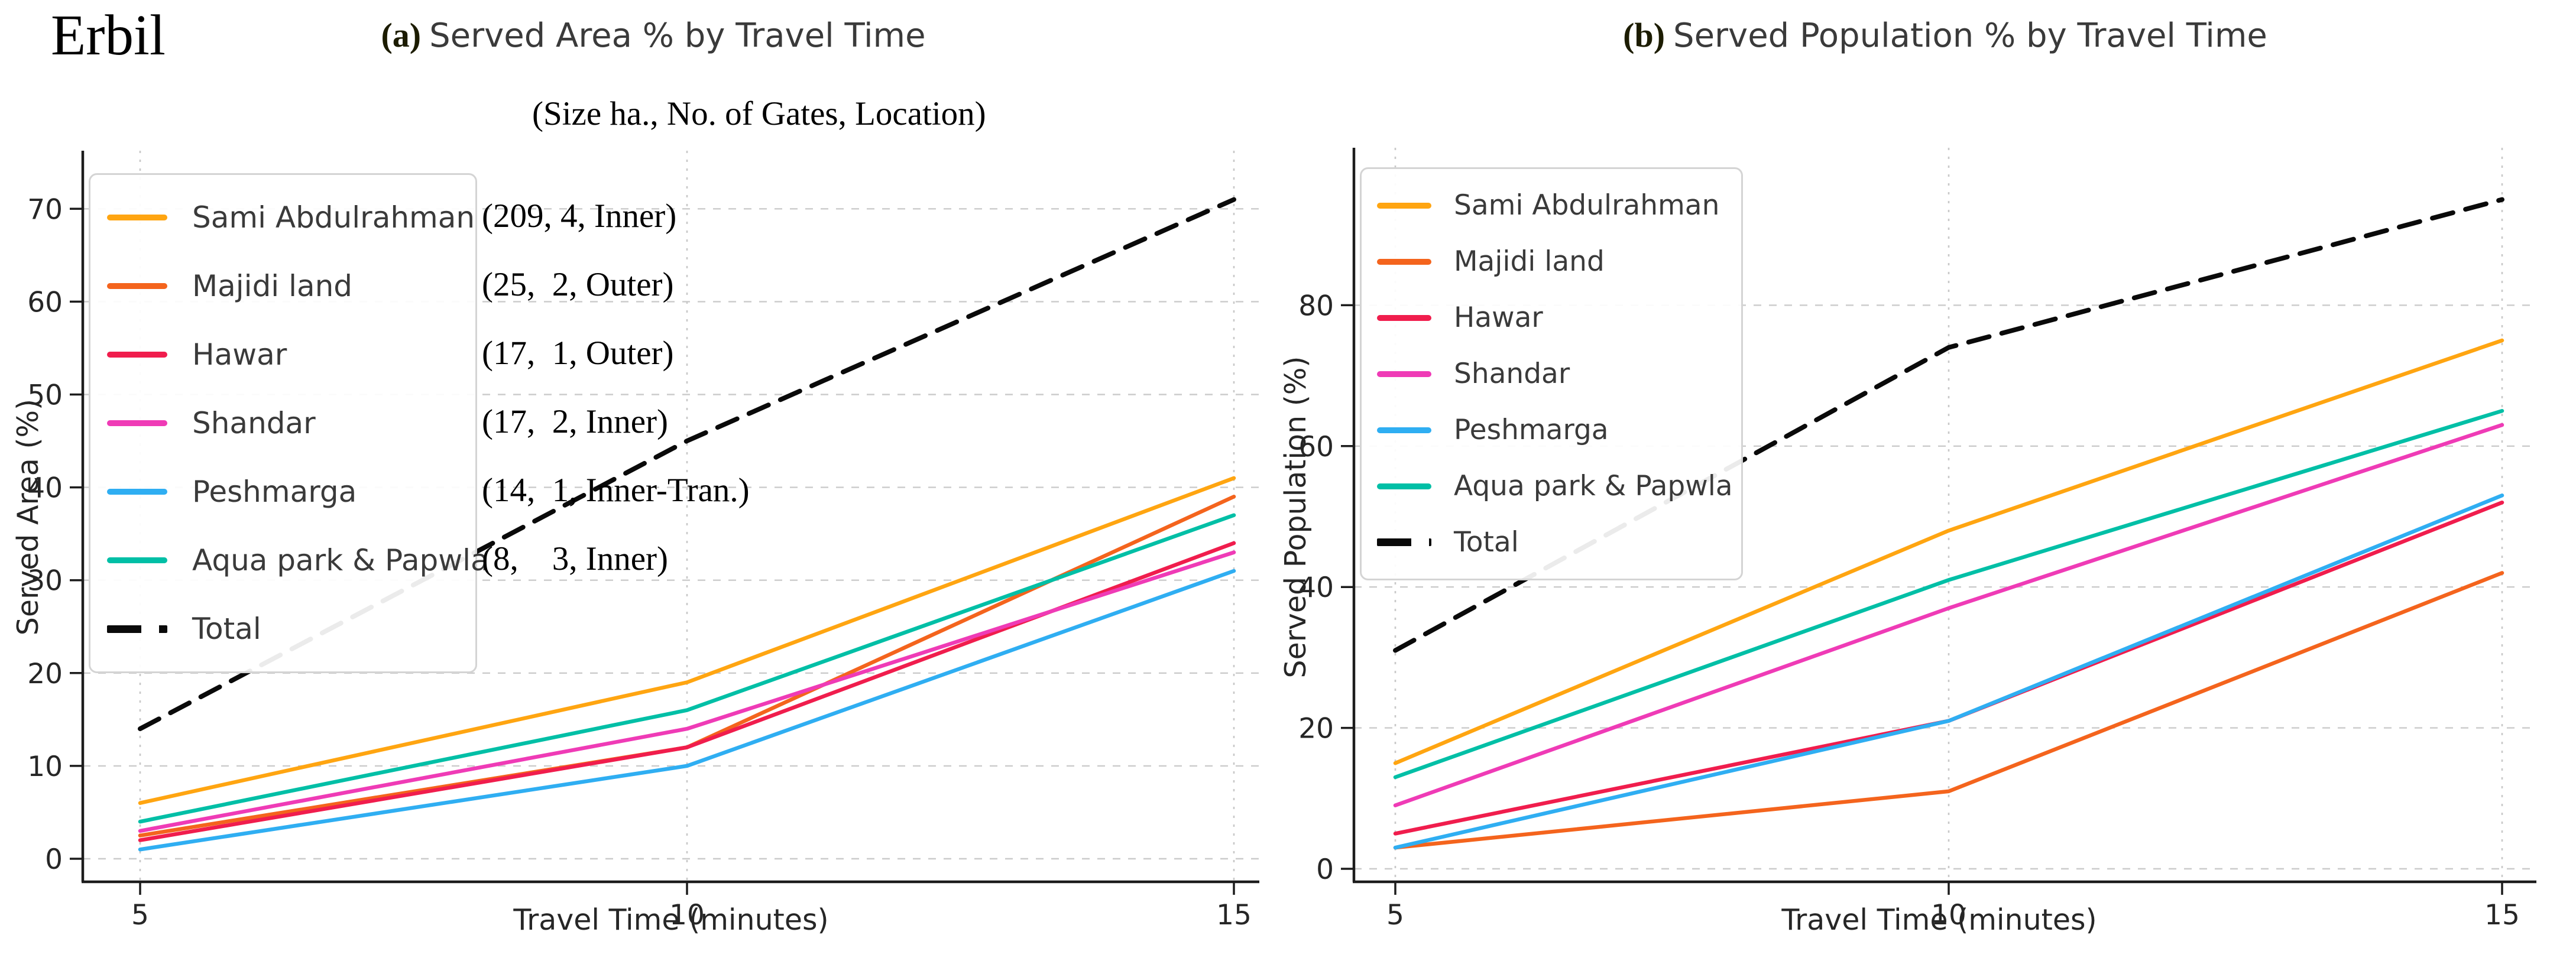 This screenshot has height=961, width=2576. I want to click on series-line-majidi-land, so click(1948, 710).